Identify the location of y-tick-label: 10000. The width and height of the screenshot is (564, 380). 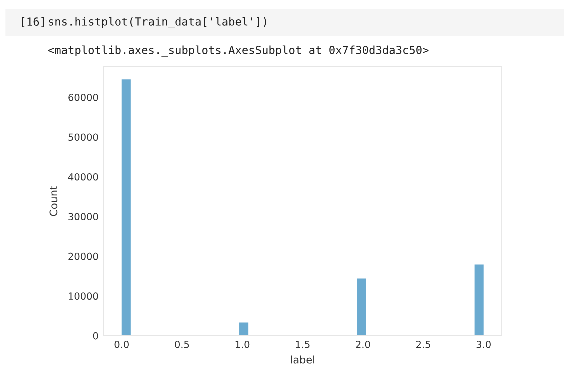
(83, 296).